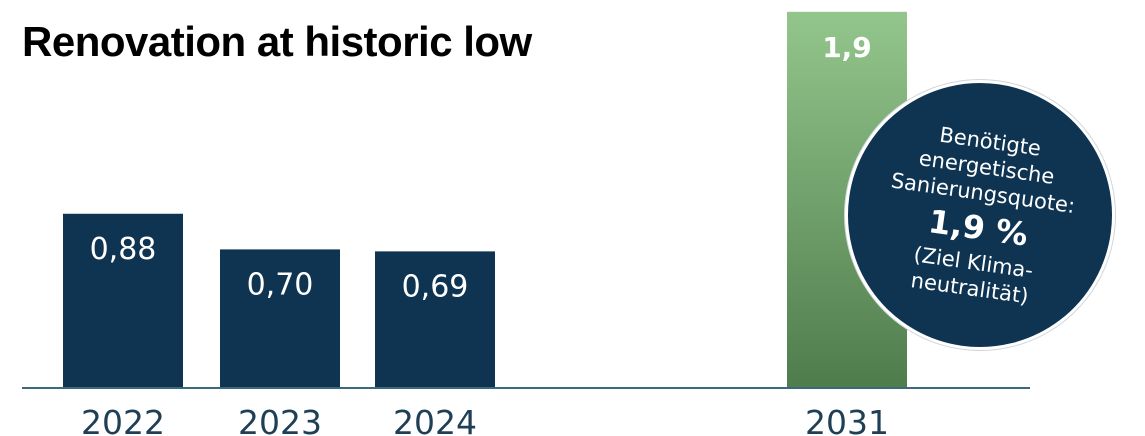 This screenshot has width=1145, height=436. What do you see at coordinates (123, 419) in the screenshot?
I see `x-tick-label-2022: 2022` at bounding box center [123, 419].